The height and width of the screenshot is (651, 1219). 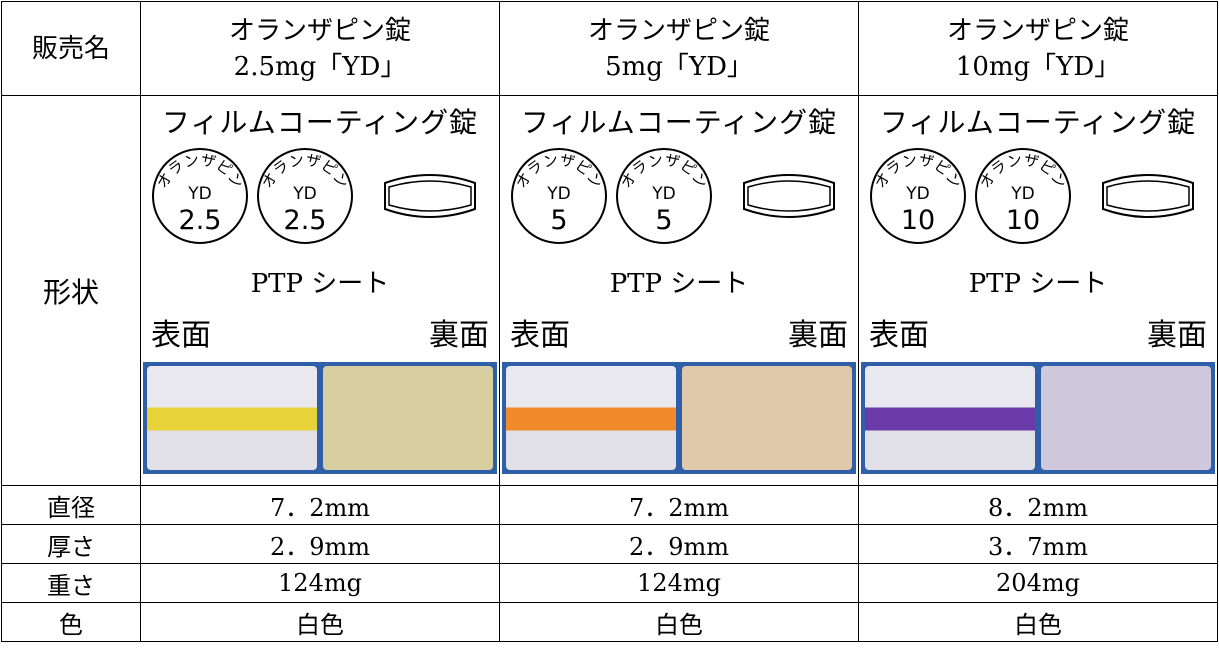 I want to click on product-strength: 10mg「YD」, so click(x=1038, y=66).